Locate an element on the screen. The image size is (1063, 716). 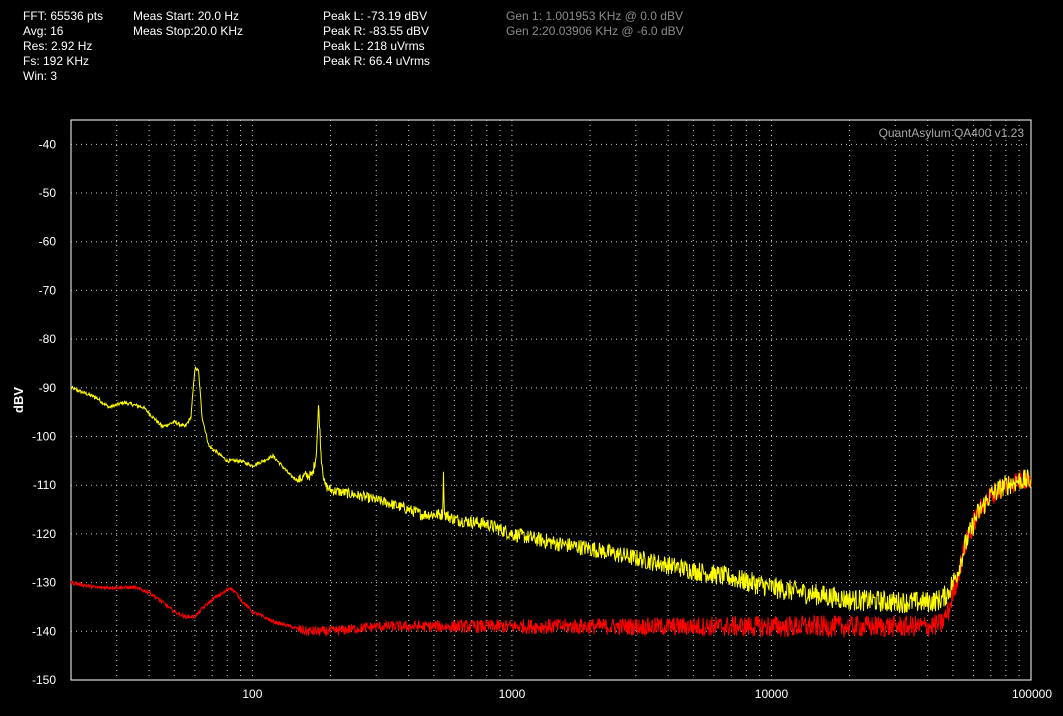
y-tick-label: -140 is located at coordinates (44, 631).